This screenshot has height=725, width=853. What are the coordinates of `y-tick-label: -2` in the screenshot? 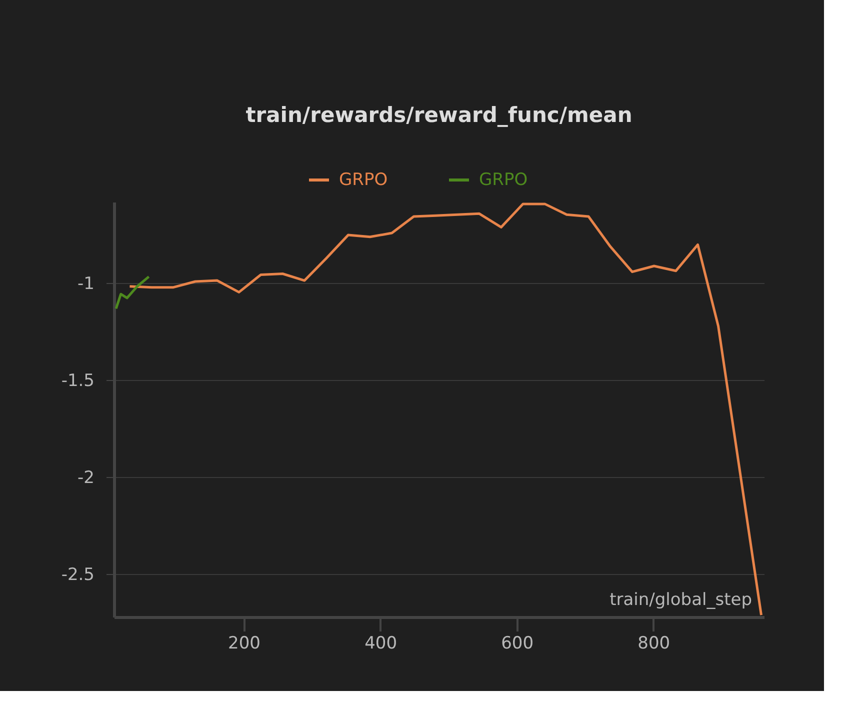 It's located at (86, 478).